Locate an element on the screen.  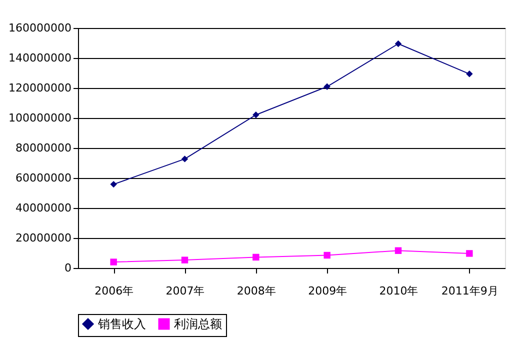
x-tick-label: 2007年 is located at coordinates (185, 291).